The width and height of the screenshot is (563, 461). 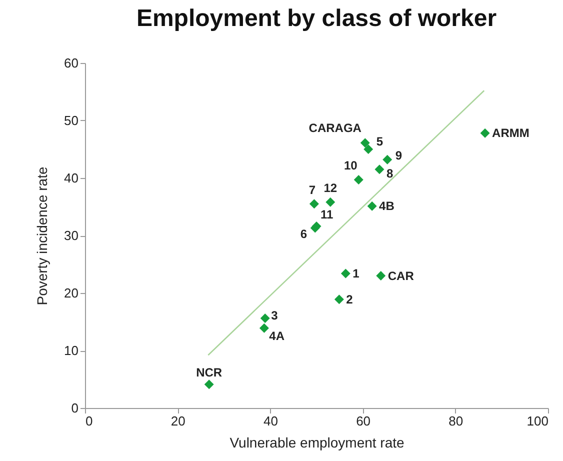 I want to click on y-axis-title: Poverty incidence rate, so click(x=42, y=236).